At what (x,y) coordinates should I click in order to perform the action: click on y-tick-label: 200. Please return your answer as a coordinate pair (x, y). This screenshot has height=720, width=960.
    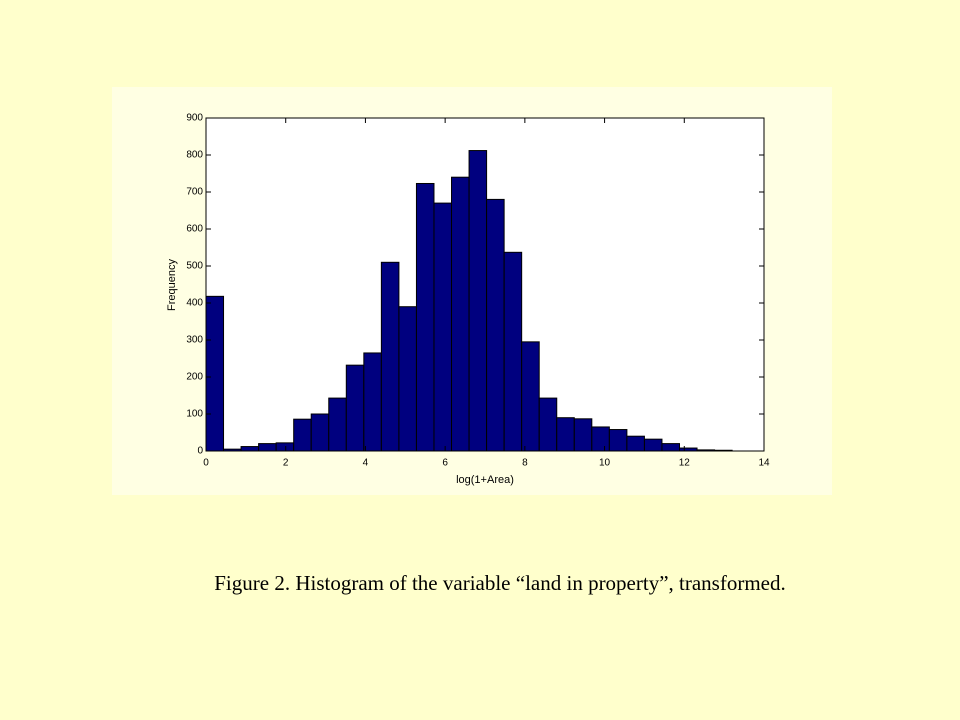
    Looking at the image, I should click on (194, 377).